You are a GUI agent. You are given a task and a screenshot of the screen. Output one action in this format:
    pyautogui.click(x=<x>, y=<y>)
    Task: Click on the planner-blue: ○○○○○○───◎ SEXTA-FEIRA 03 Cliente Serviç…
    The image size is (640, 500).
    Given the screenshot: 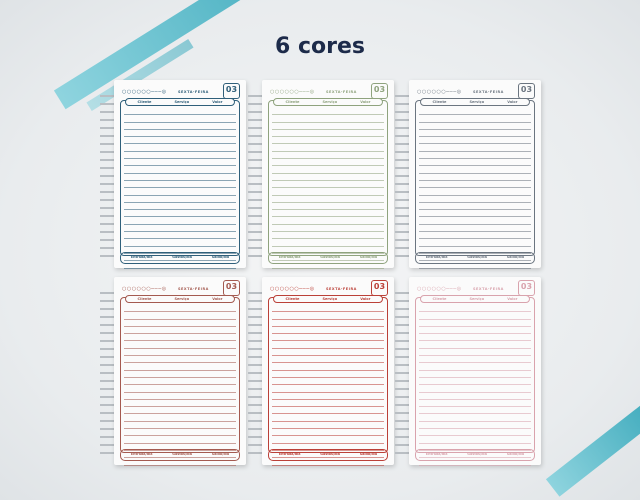 What is the action you would take?
    pyautogui.click(x=174, y=174)
    